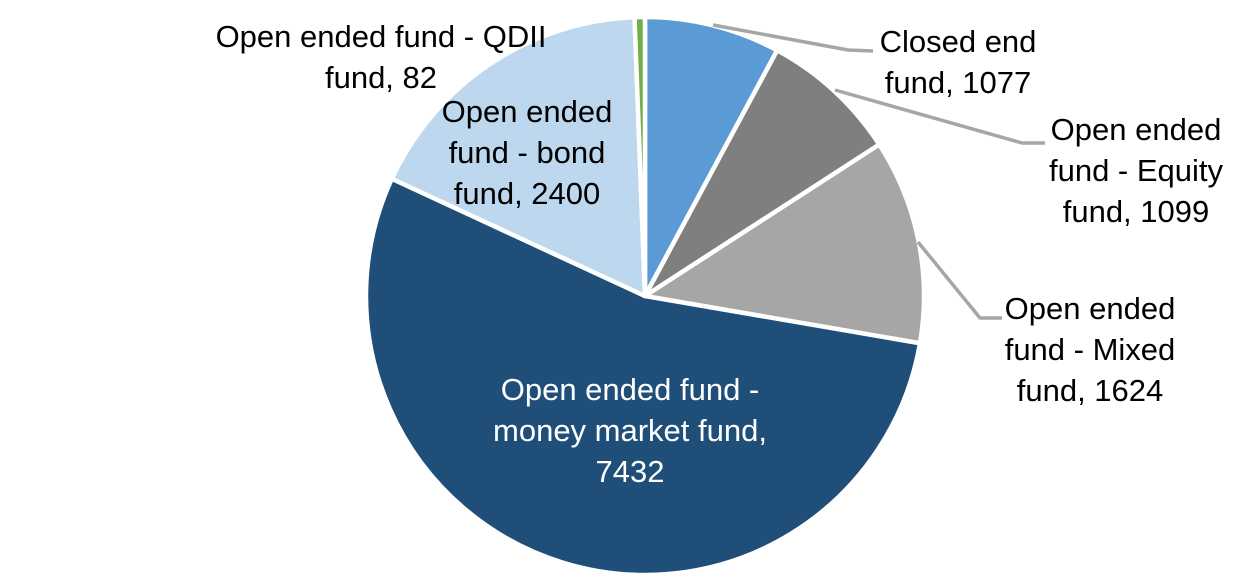  I want to click on pie-slice-open-ended-bond-fund, so click(518, 156).